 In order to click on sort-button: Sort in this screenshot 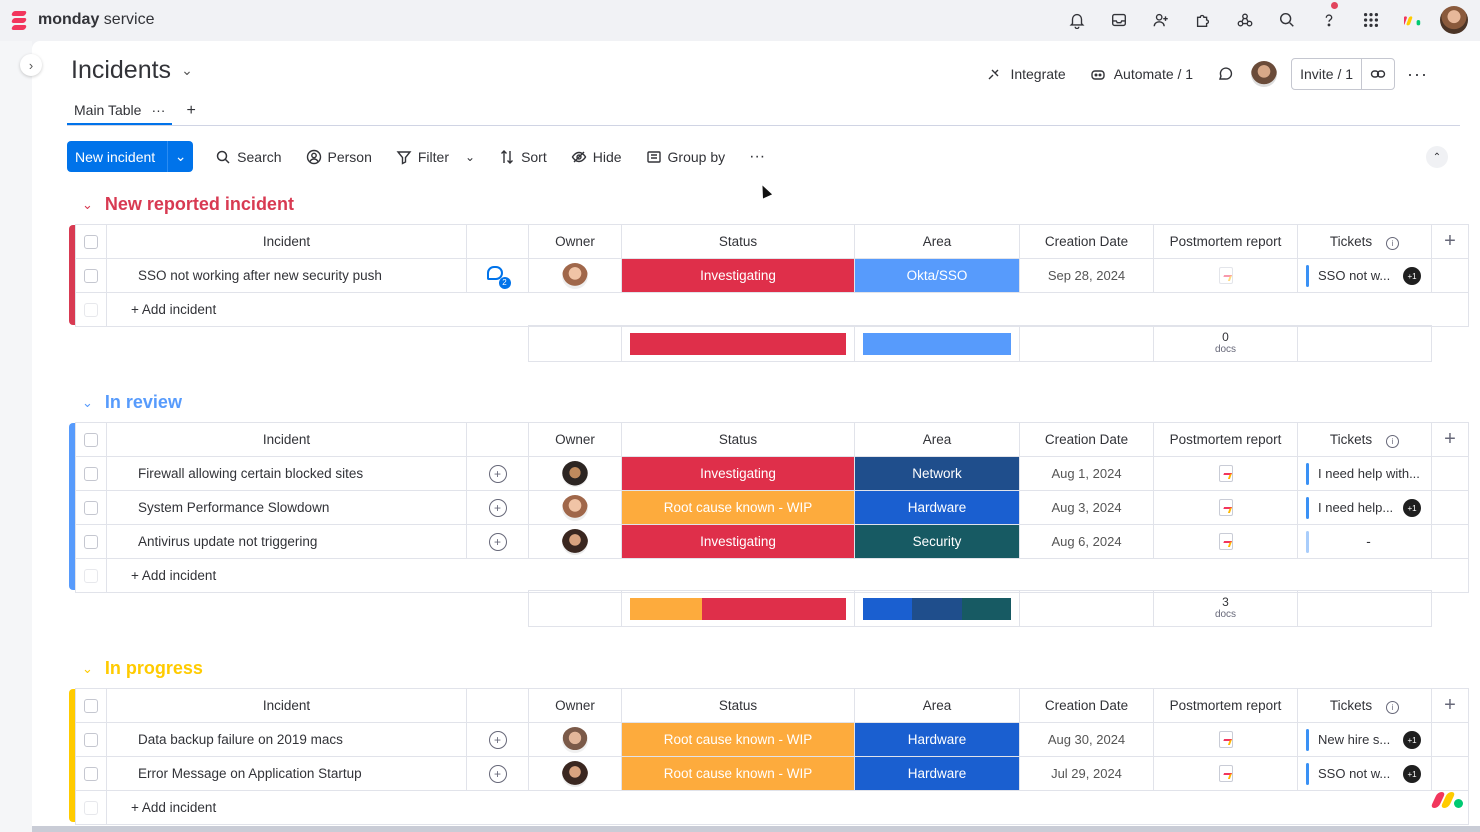, I will do `click(523, 156)`.